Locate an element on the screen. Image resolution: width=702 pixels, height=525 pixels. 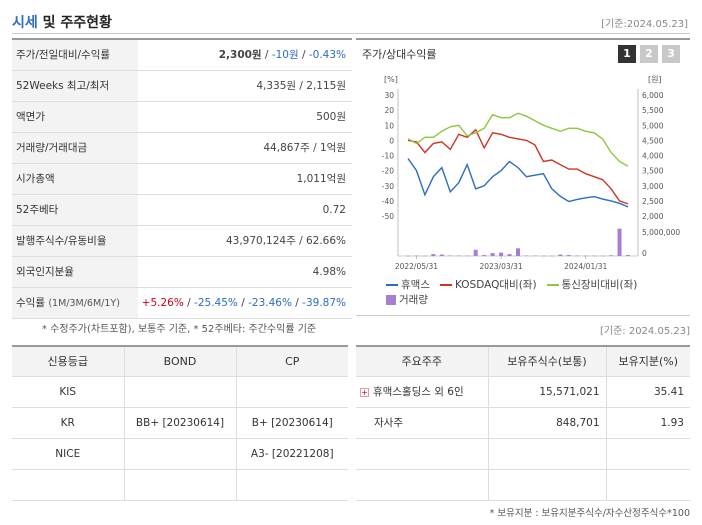
price-change-pct: -0.43% is located at coordinates (327, 55).